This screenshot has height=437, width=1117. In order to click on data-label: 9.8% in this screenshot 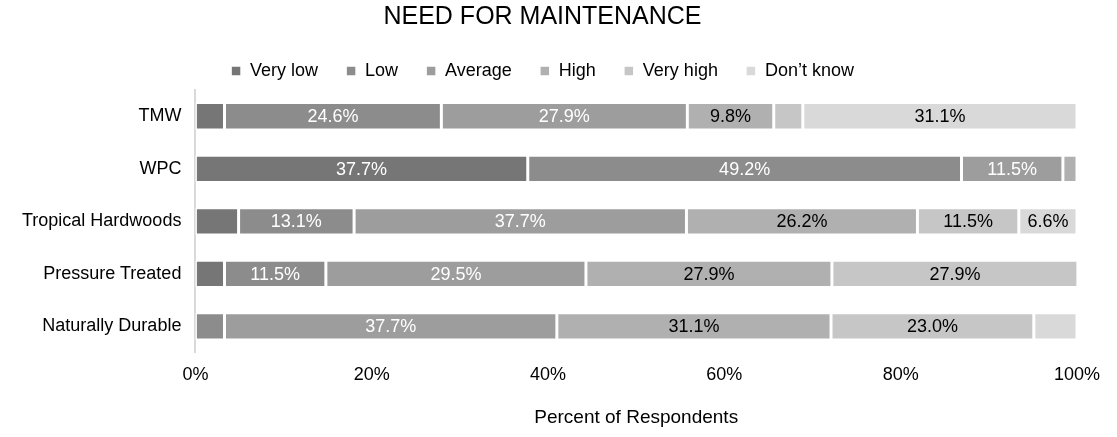, I will do `click(731, 116)`.